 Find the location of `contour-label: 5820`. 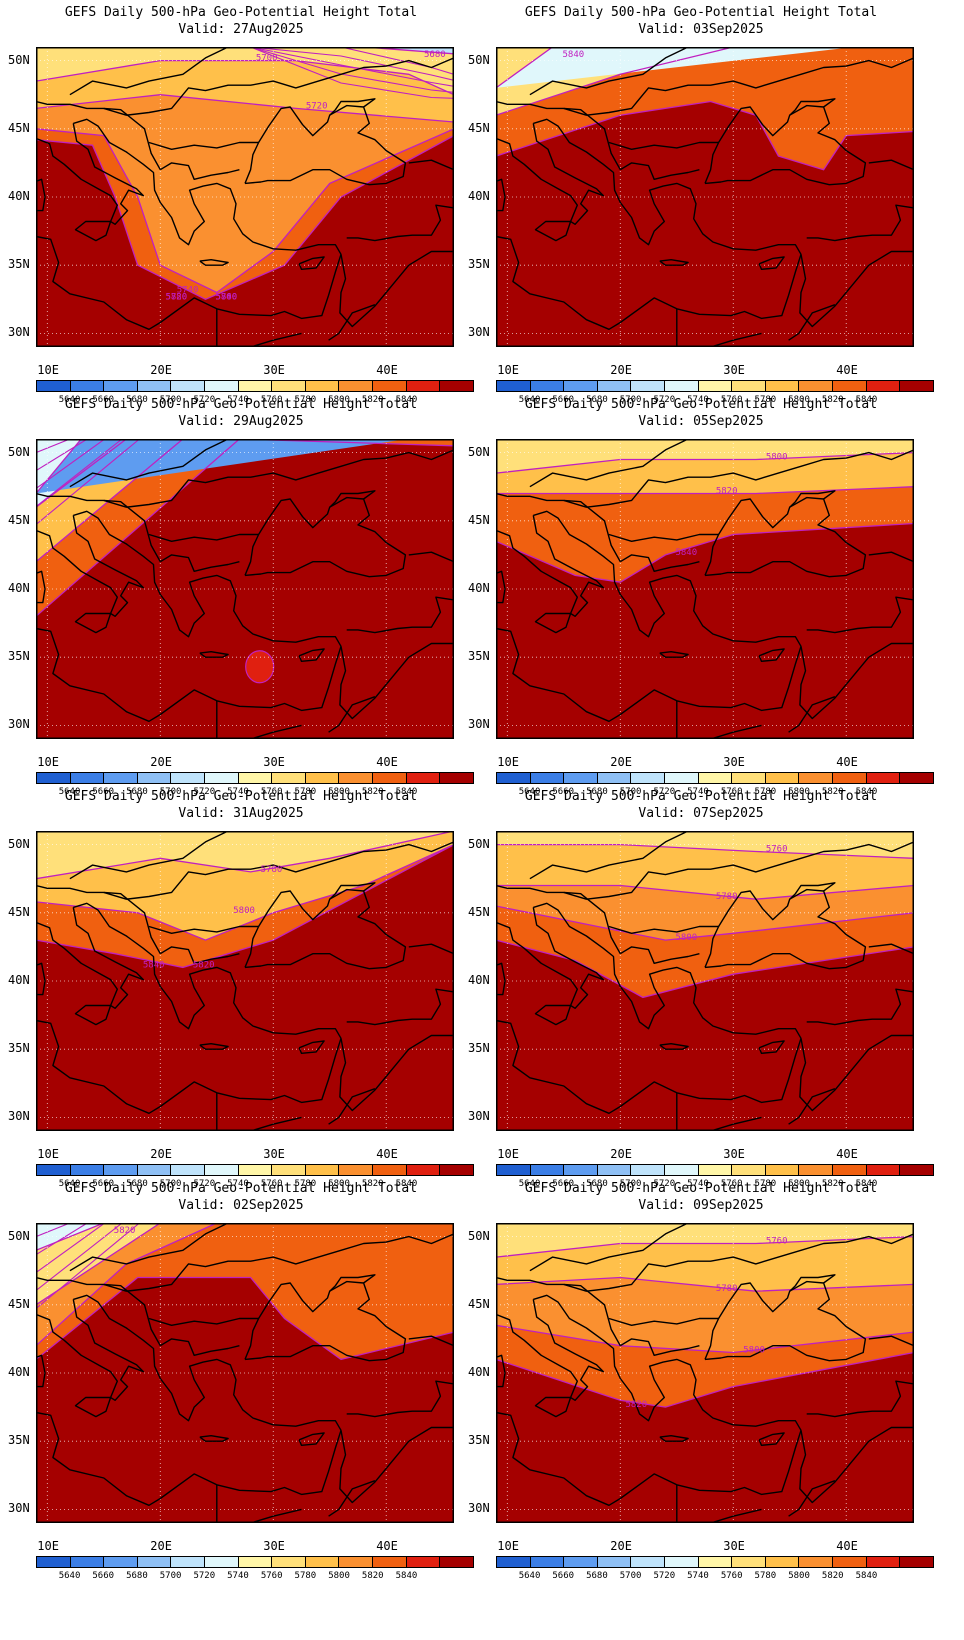

contour-label: 5820 is located at coordinates (204, 965).